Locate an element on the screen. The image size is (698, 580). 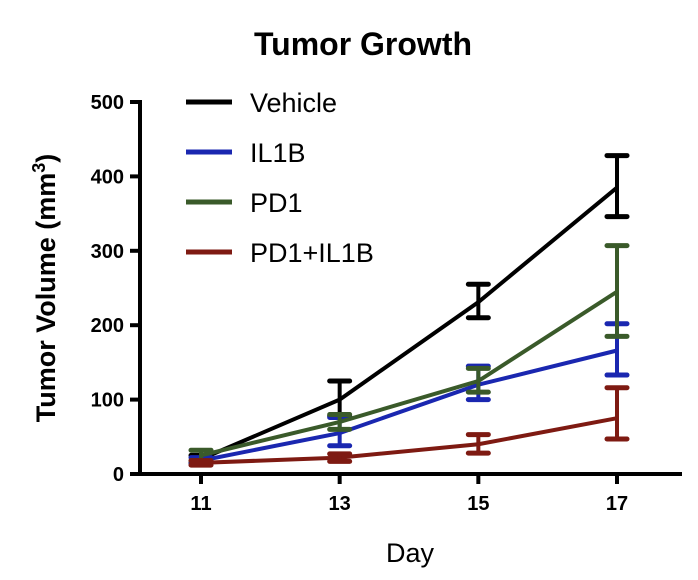
chart-title: Tumor Growth is located at coordinates (363, 44).